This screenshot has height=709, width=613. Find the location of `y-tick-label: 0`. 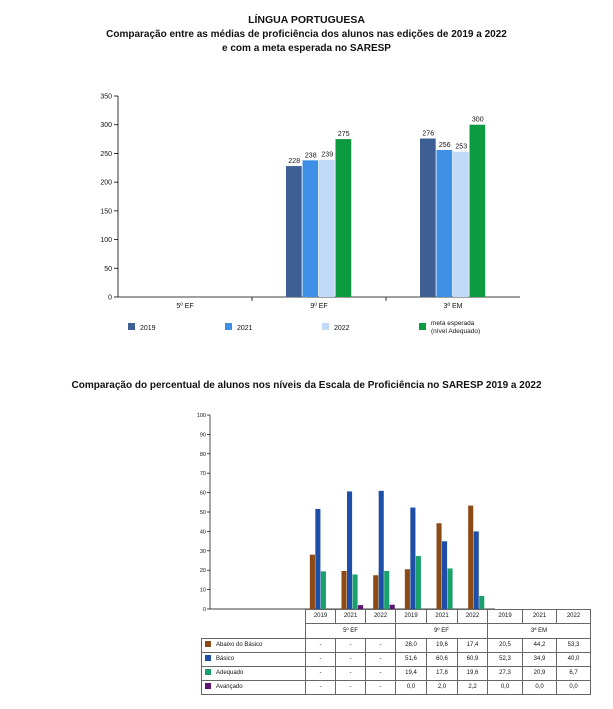

y-tick-label: 0 is located at coordinates (110, 298).